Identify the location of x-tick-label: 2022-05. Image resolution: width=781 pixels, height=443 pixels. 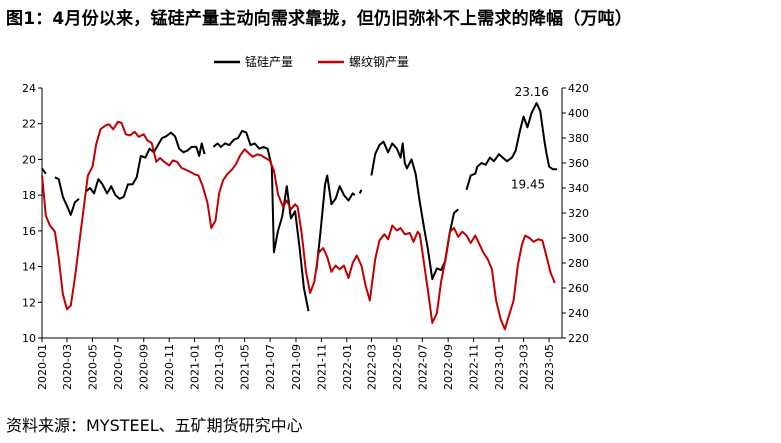
(397, 367).